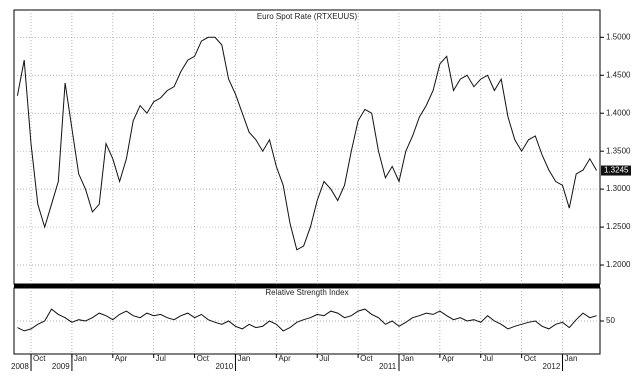 The height and width of the screenshot is (376, 636). I want to click on current-value-box, so click(616, 170).